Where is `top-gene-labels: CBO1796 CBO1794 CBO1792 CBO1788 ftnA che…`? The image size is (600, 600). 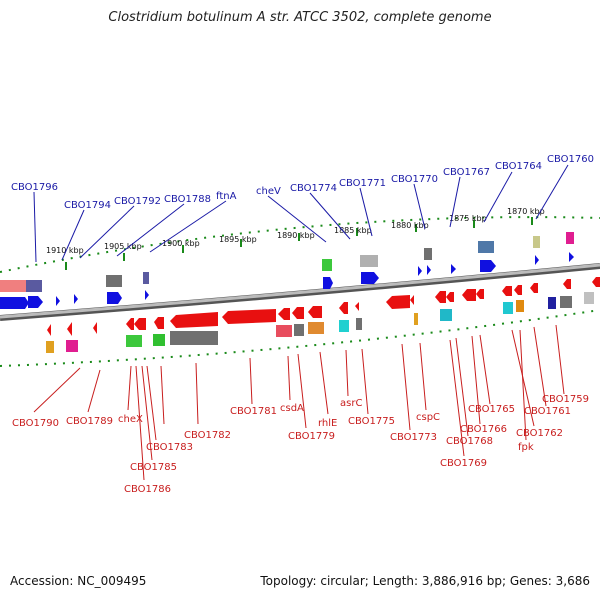 top-gene-labels: CBO1796 CBO1794 CBO1792 CBO1788 ftnA che… is located at coordinates (302, 182).